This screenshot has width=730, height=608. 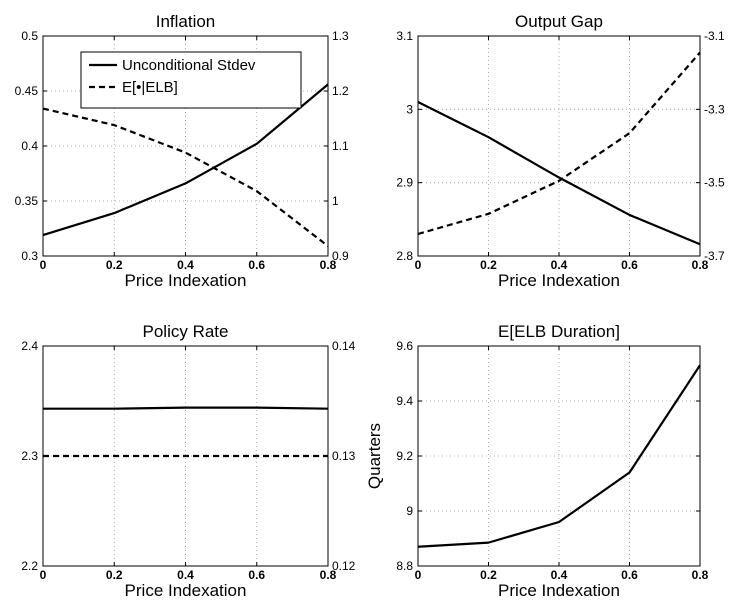 What do you see at coordinates (404, 401) in the screenshot?
I see `y-tick-label: 9.4` at bounding box center [404, 401].